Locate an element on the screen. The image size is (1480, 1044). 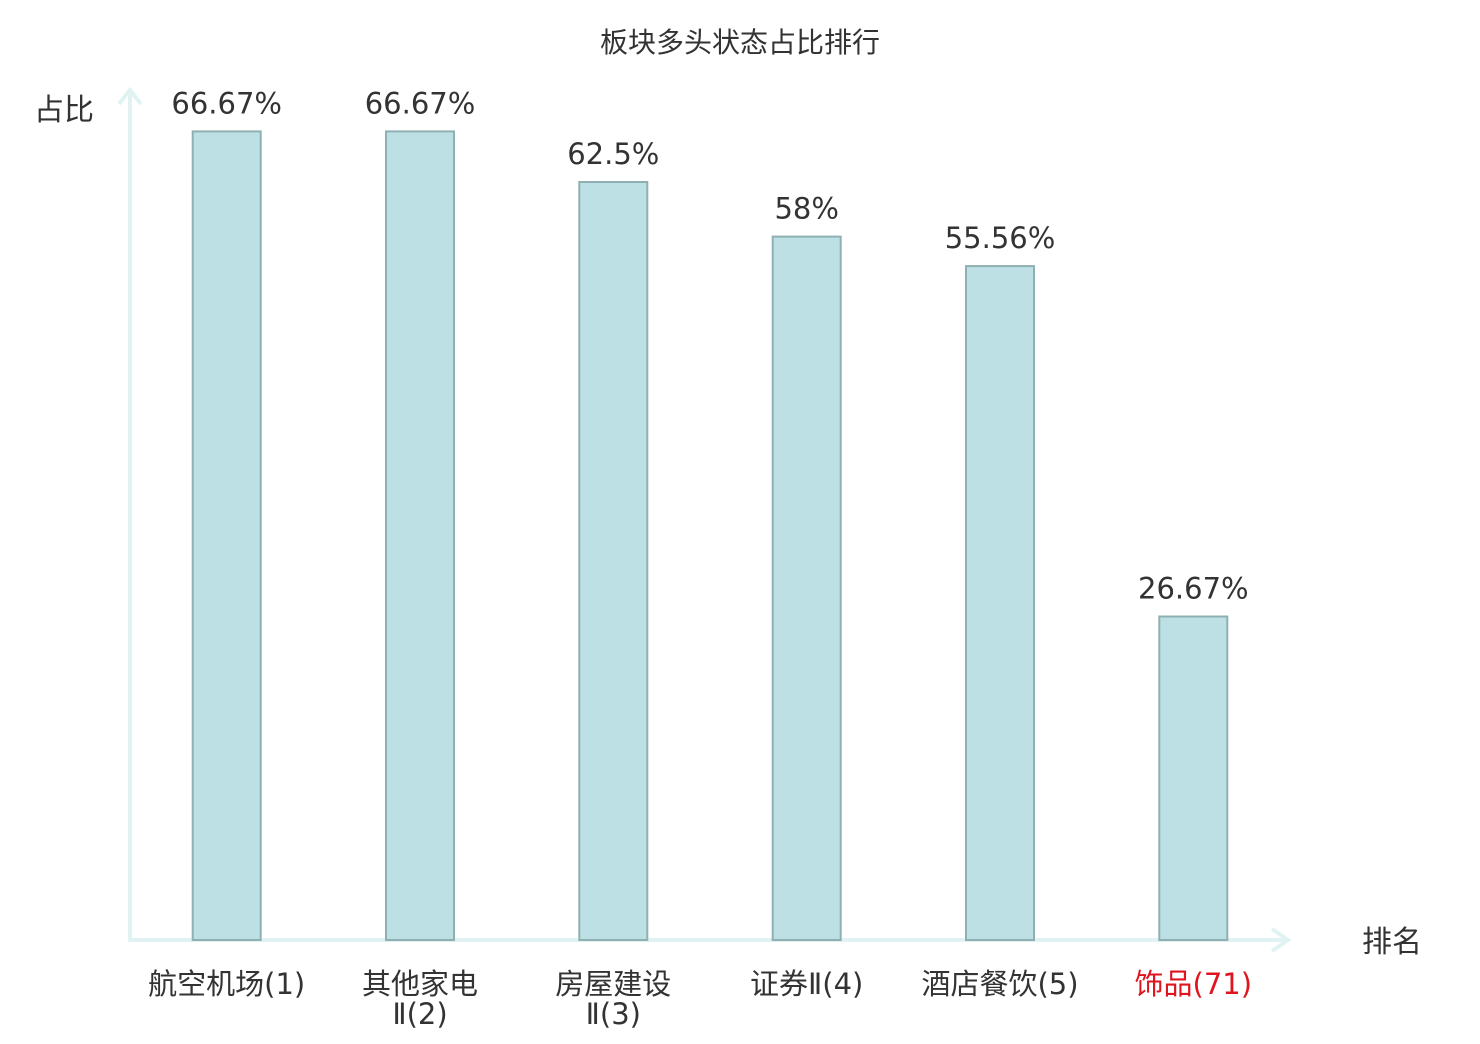
bar-value-label: 62.5% is located at coordinates (613, 154).